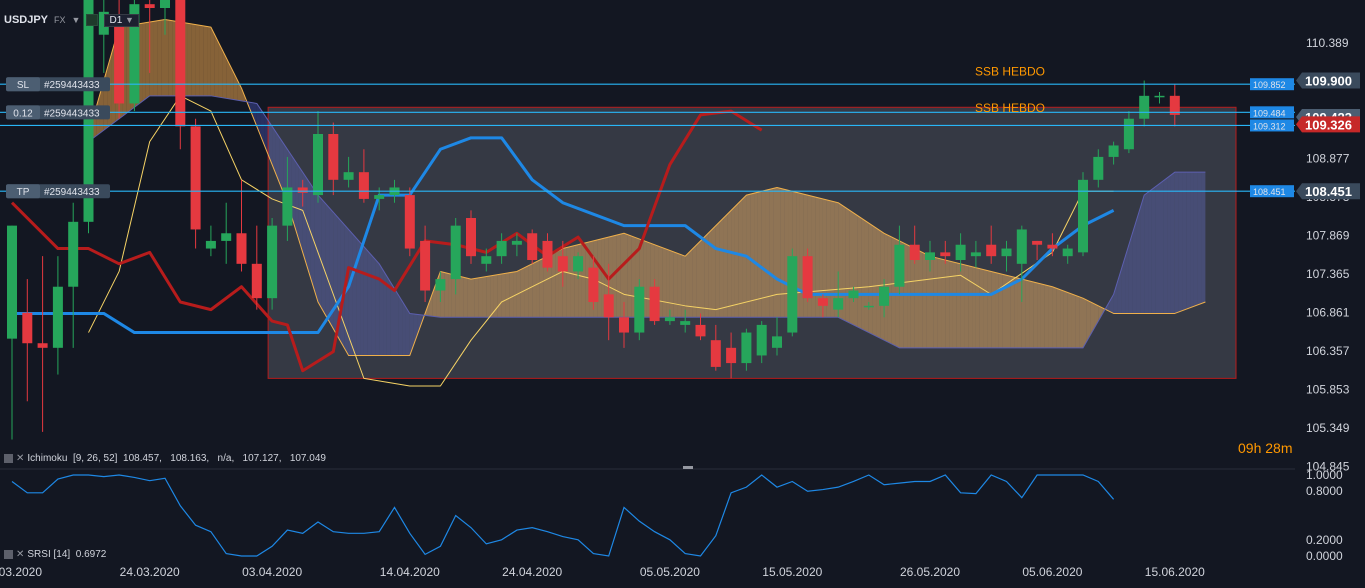 Image resolution: width=1365 pixels, height=588 pixels. What do you see at coordinates (95, 458) in the screenshot?
I see `ichimoku-params: [9, 26, 52]` at bounding box center [95, 458].